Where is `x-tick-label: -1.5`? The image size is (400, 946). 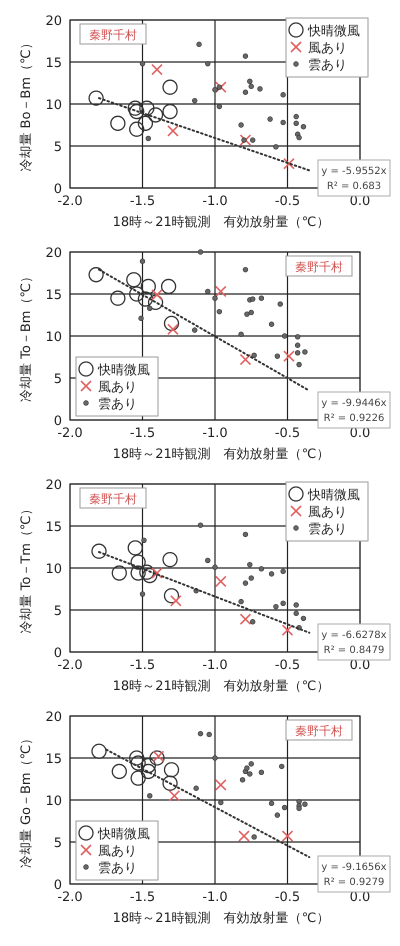
x-tick-label: -1.5 is located at coordinates (143, 433).